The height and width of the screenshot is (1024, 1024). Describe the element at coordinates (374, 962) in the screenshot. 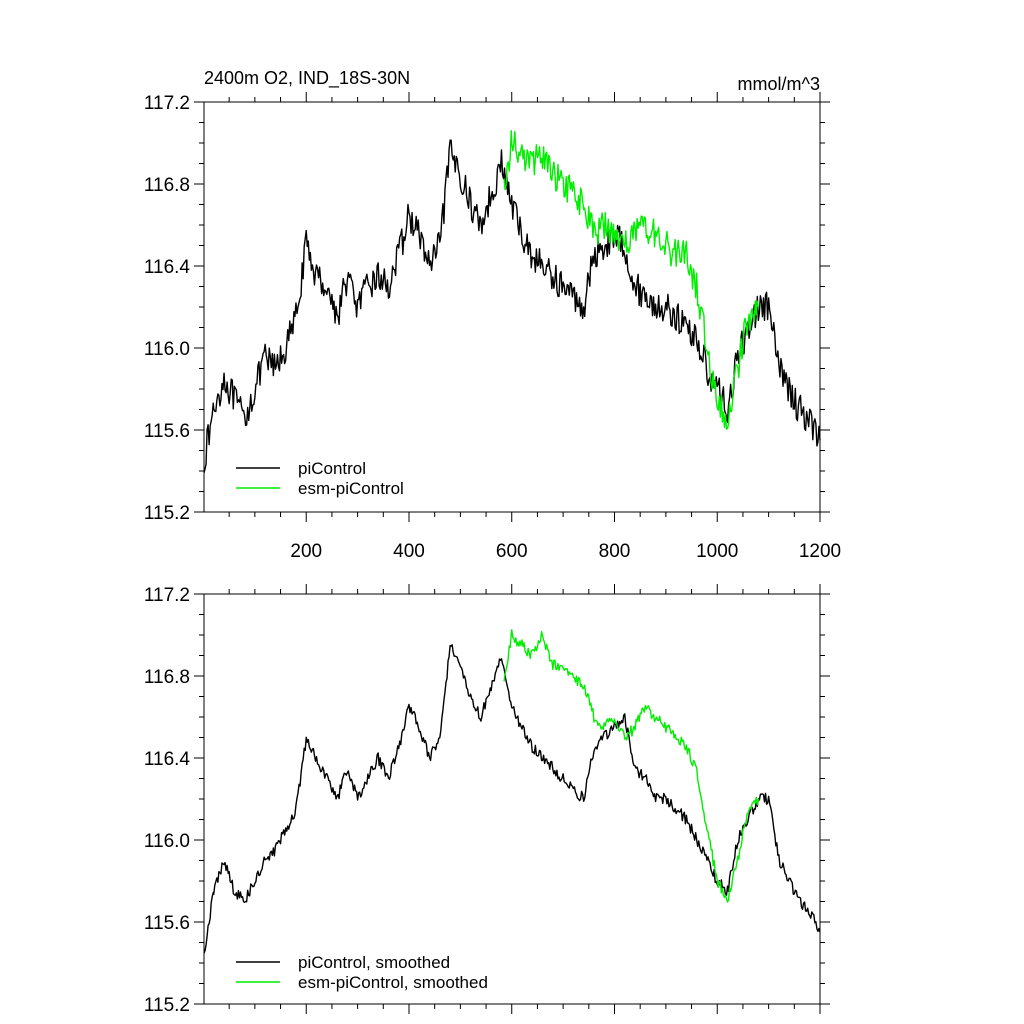

I see `legend-label: piControl, smoothed` at that location.